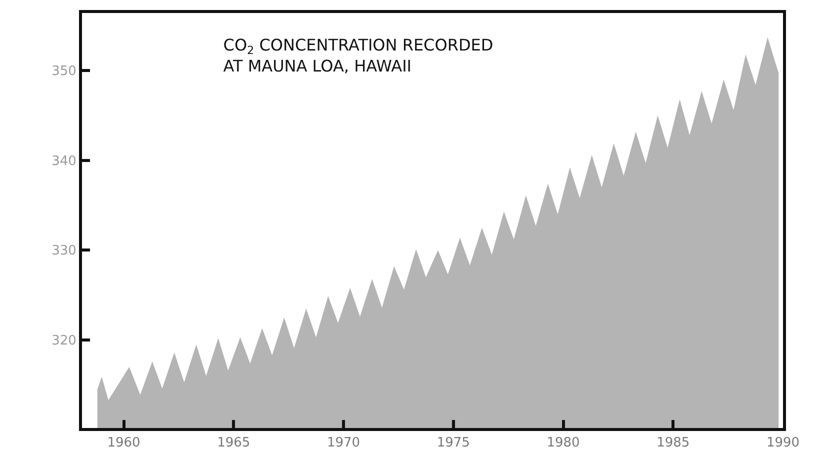 The height and width of the screenshot is (461, 827). Describe the element at coordinates (453, 443) in the screenshot. I see `x-tick-label: 1975` at that location.